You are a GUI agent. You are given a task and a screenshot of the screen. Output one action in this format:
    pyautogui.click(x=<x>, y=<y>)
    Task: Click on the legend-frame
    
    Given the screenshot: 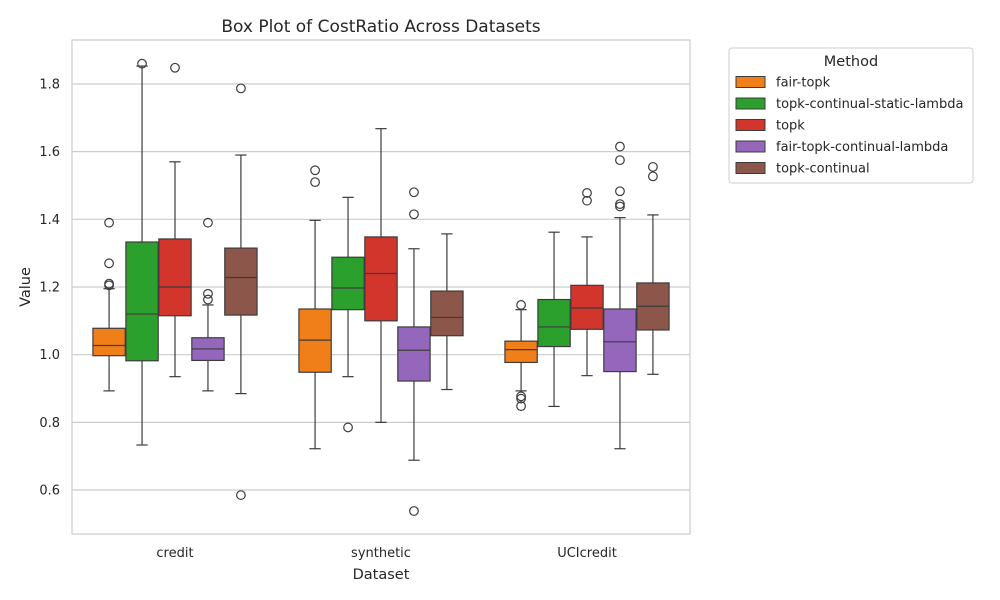 What is the action you would take?
    pyautogui.click(x=851, y=115)
    